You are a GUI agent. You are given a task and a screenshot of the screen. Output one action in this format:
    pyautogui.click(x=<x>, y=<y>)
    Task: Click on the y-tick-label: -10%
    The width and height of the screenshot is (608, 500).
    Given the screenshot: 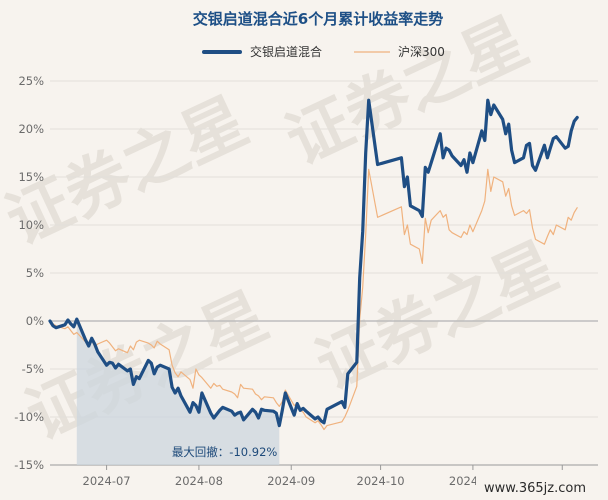 What is the action you would take?
    pyautogui.click(x=29, y=417)
    